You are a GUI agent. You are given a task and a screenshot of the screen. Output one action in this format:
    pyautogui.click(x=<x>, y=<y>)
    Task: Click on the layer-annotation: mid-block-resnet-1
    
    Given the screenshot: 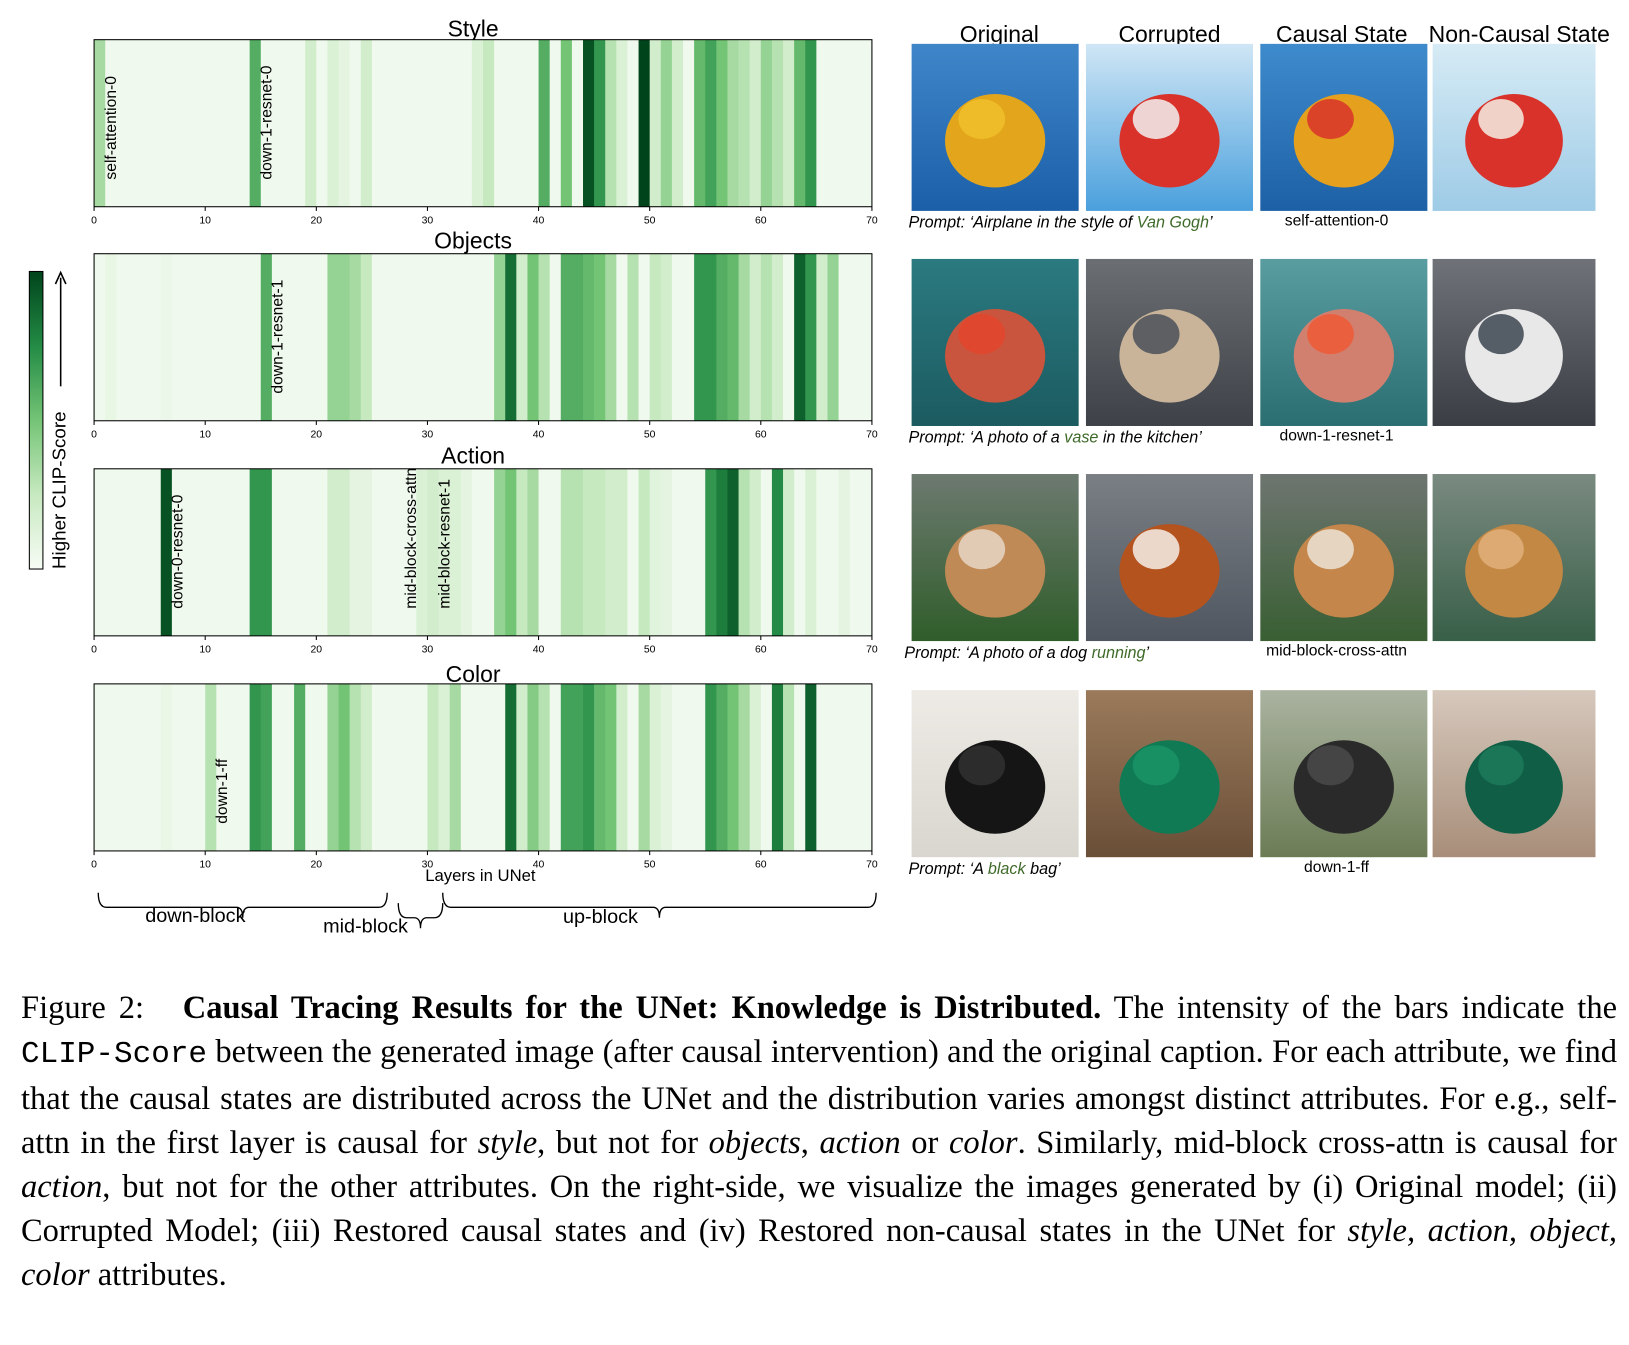 What is the action you would take?
    pyautogui.click(x=444, y=544)
    